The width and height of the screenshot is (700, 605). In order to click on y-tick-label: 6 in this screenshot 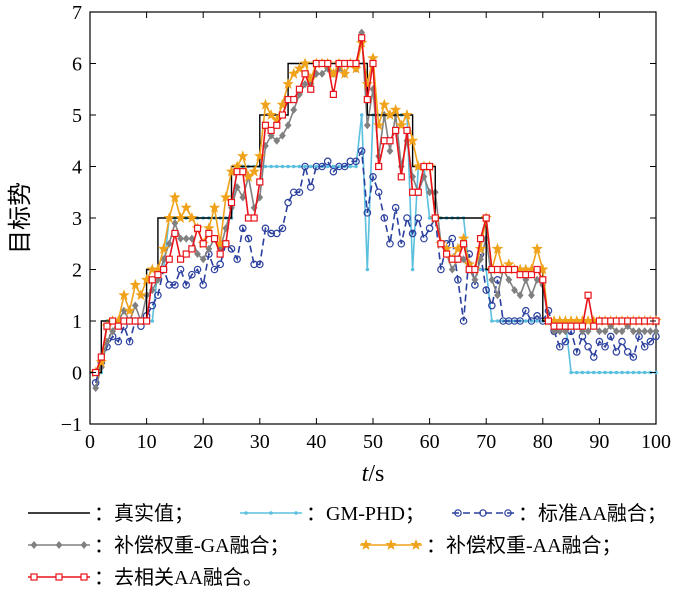, I will do `click(77, 65)`.